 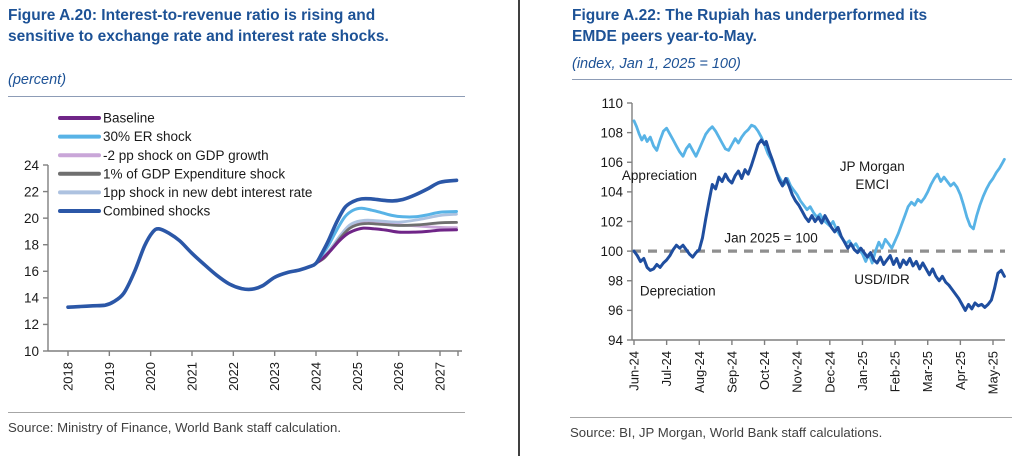 I want to click on figure-a20-units: (percent), so click(x=37, y=80).